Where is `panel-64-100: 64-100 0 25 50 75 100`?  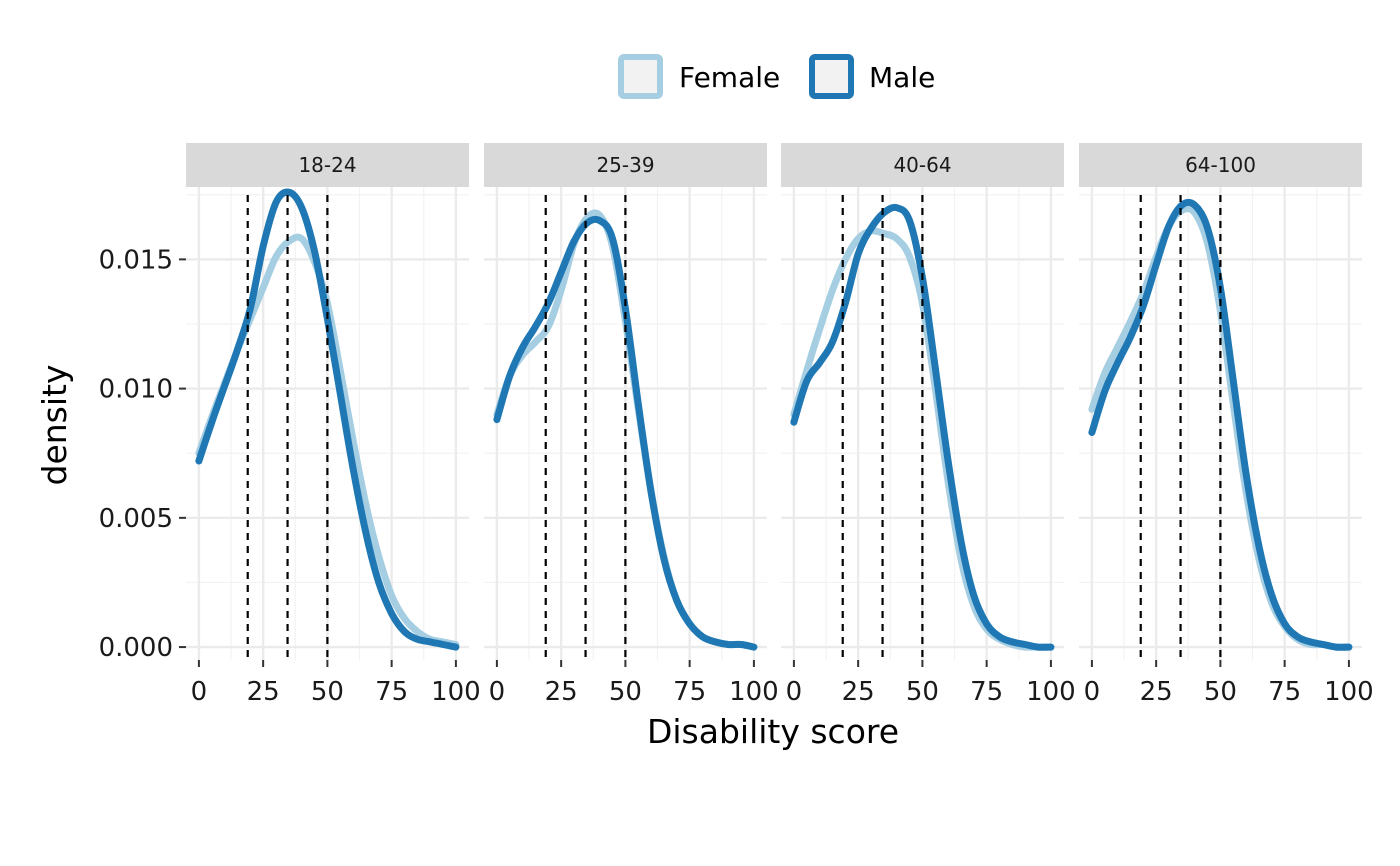
panel-64-100: 64-100 0 25 50 75 100 is located at coordinates (1226, 425).